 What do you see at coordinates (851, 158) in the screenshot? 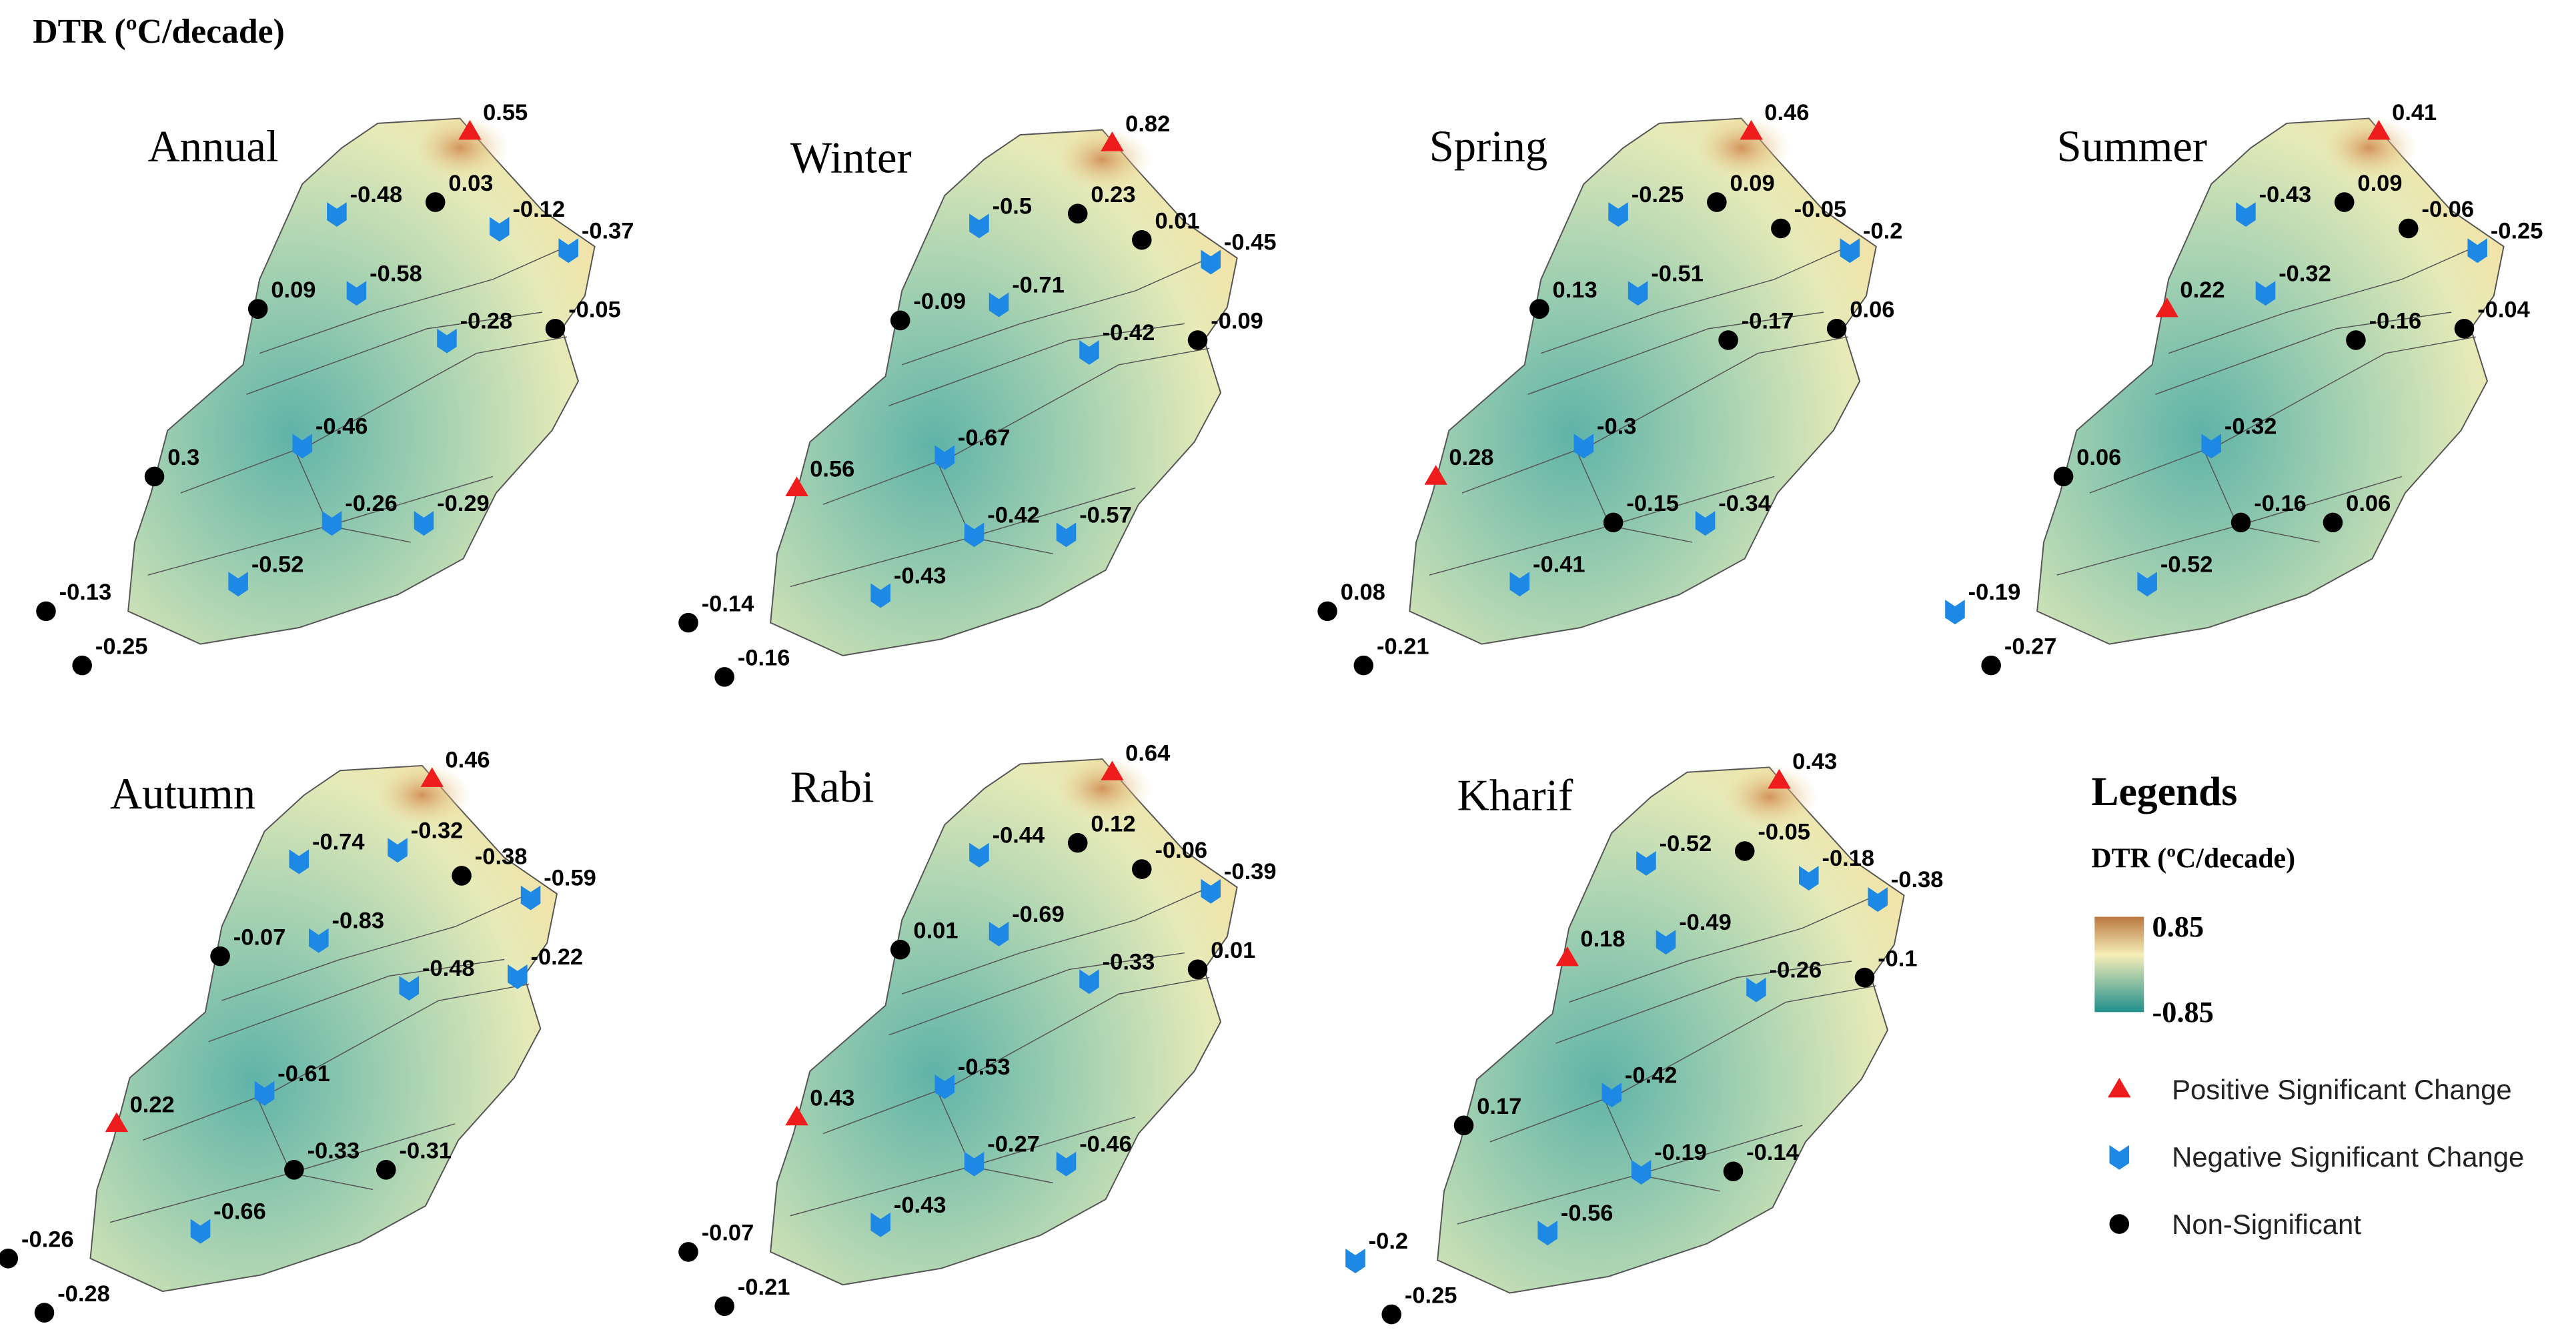
I see `panel-title: Winter` at bounding box center [851, 158].